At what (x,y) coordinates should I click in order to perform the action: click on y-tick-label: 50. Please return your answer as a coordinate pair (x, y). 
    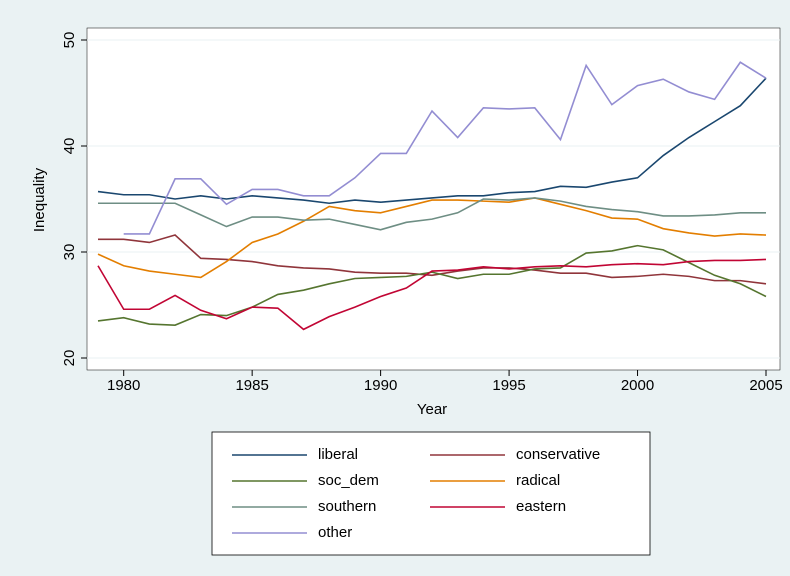
    Looking at the image, I should click on (69, 40).